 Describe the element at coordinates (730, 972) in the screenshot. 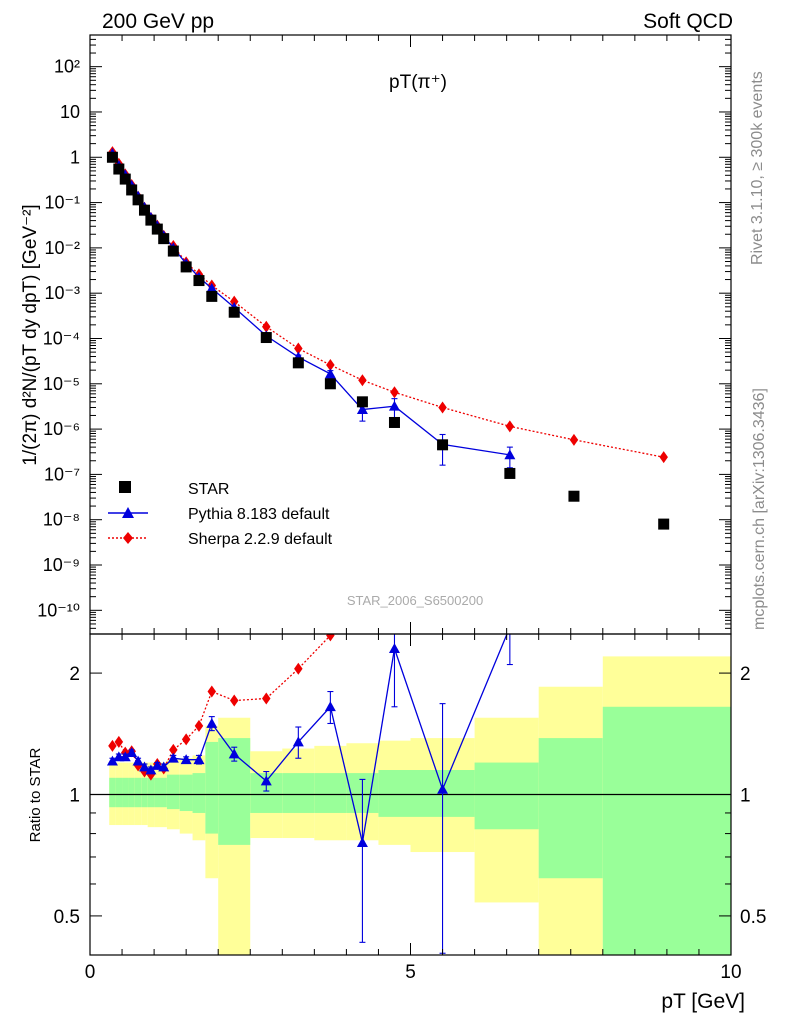

I see `x-tick-label: 10` at that location.